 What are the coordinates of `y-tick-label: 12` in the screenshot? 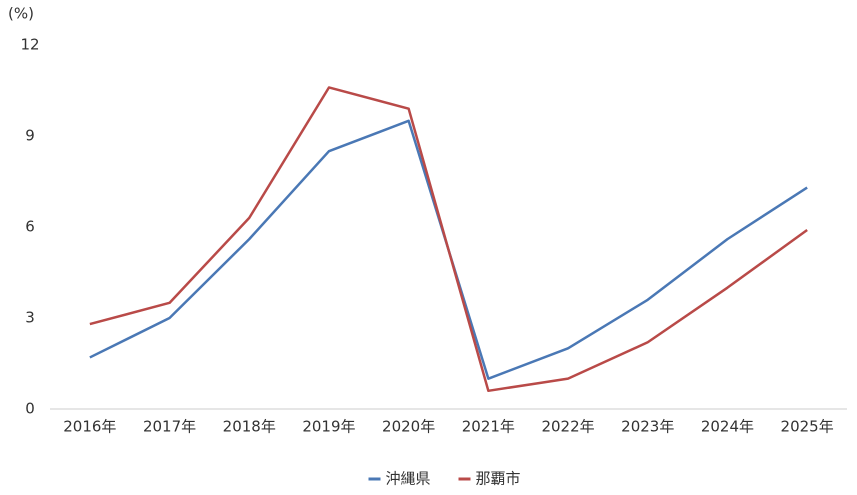 It's located at (29, 45).